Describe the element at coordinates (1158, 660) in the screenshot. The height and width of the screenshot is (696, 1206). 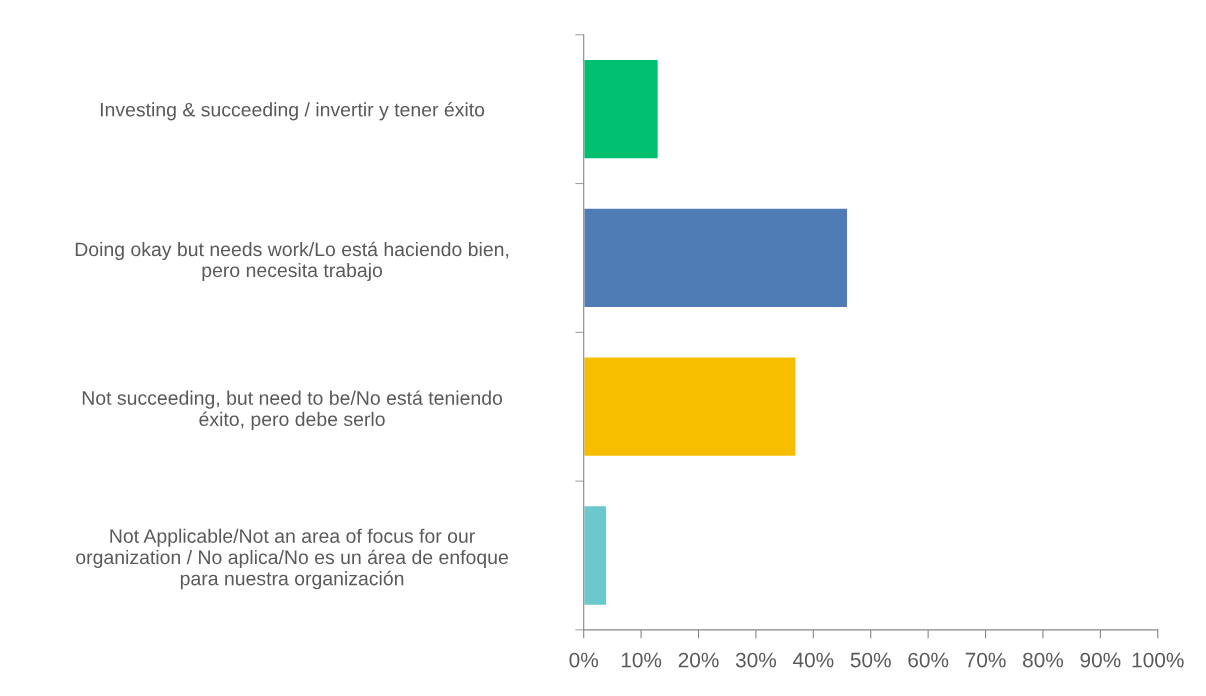
I see `x-tick-label: 100%` at that location.